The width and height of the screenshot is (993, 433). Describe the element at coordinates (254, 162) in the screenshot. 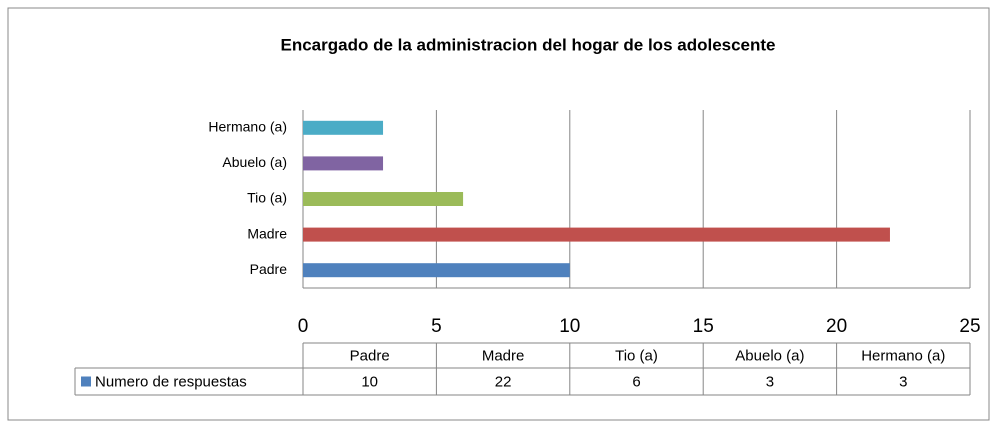

I see `y-tick-label: Abuelo (a)` at that location.